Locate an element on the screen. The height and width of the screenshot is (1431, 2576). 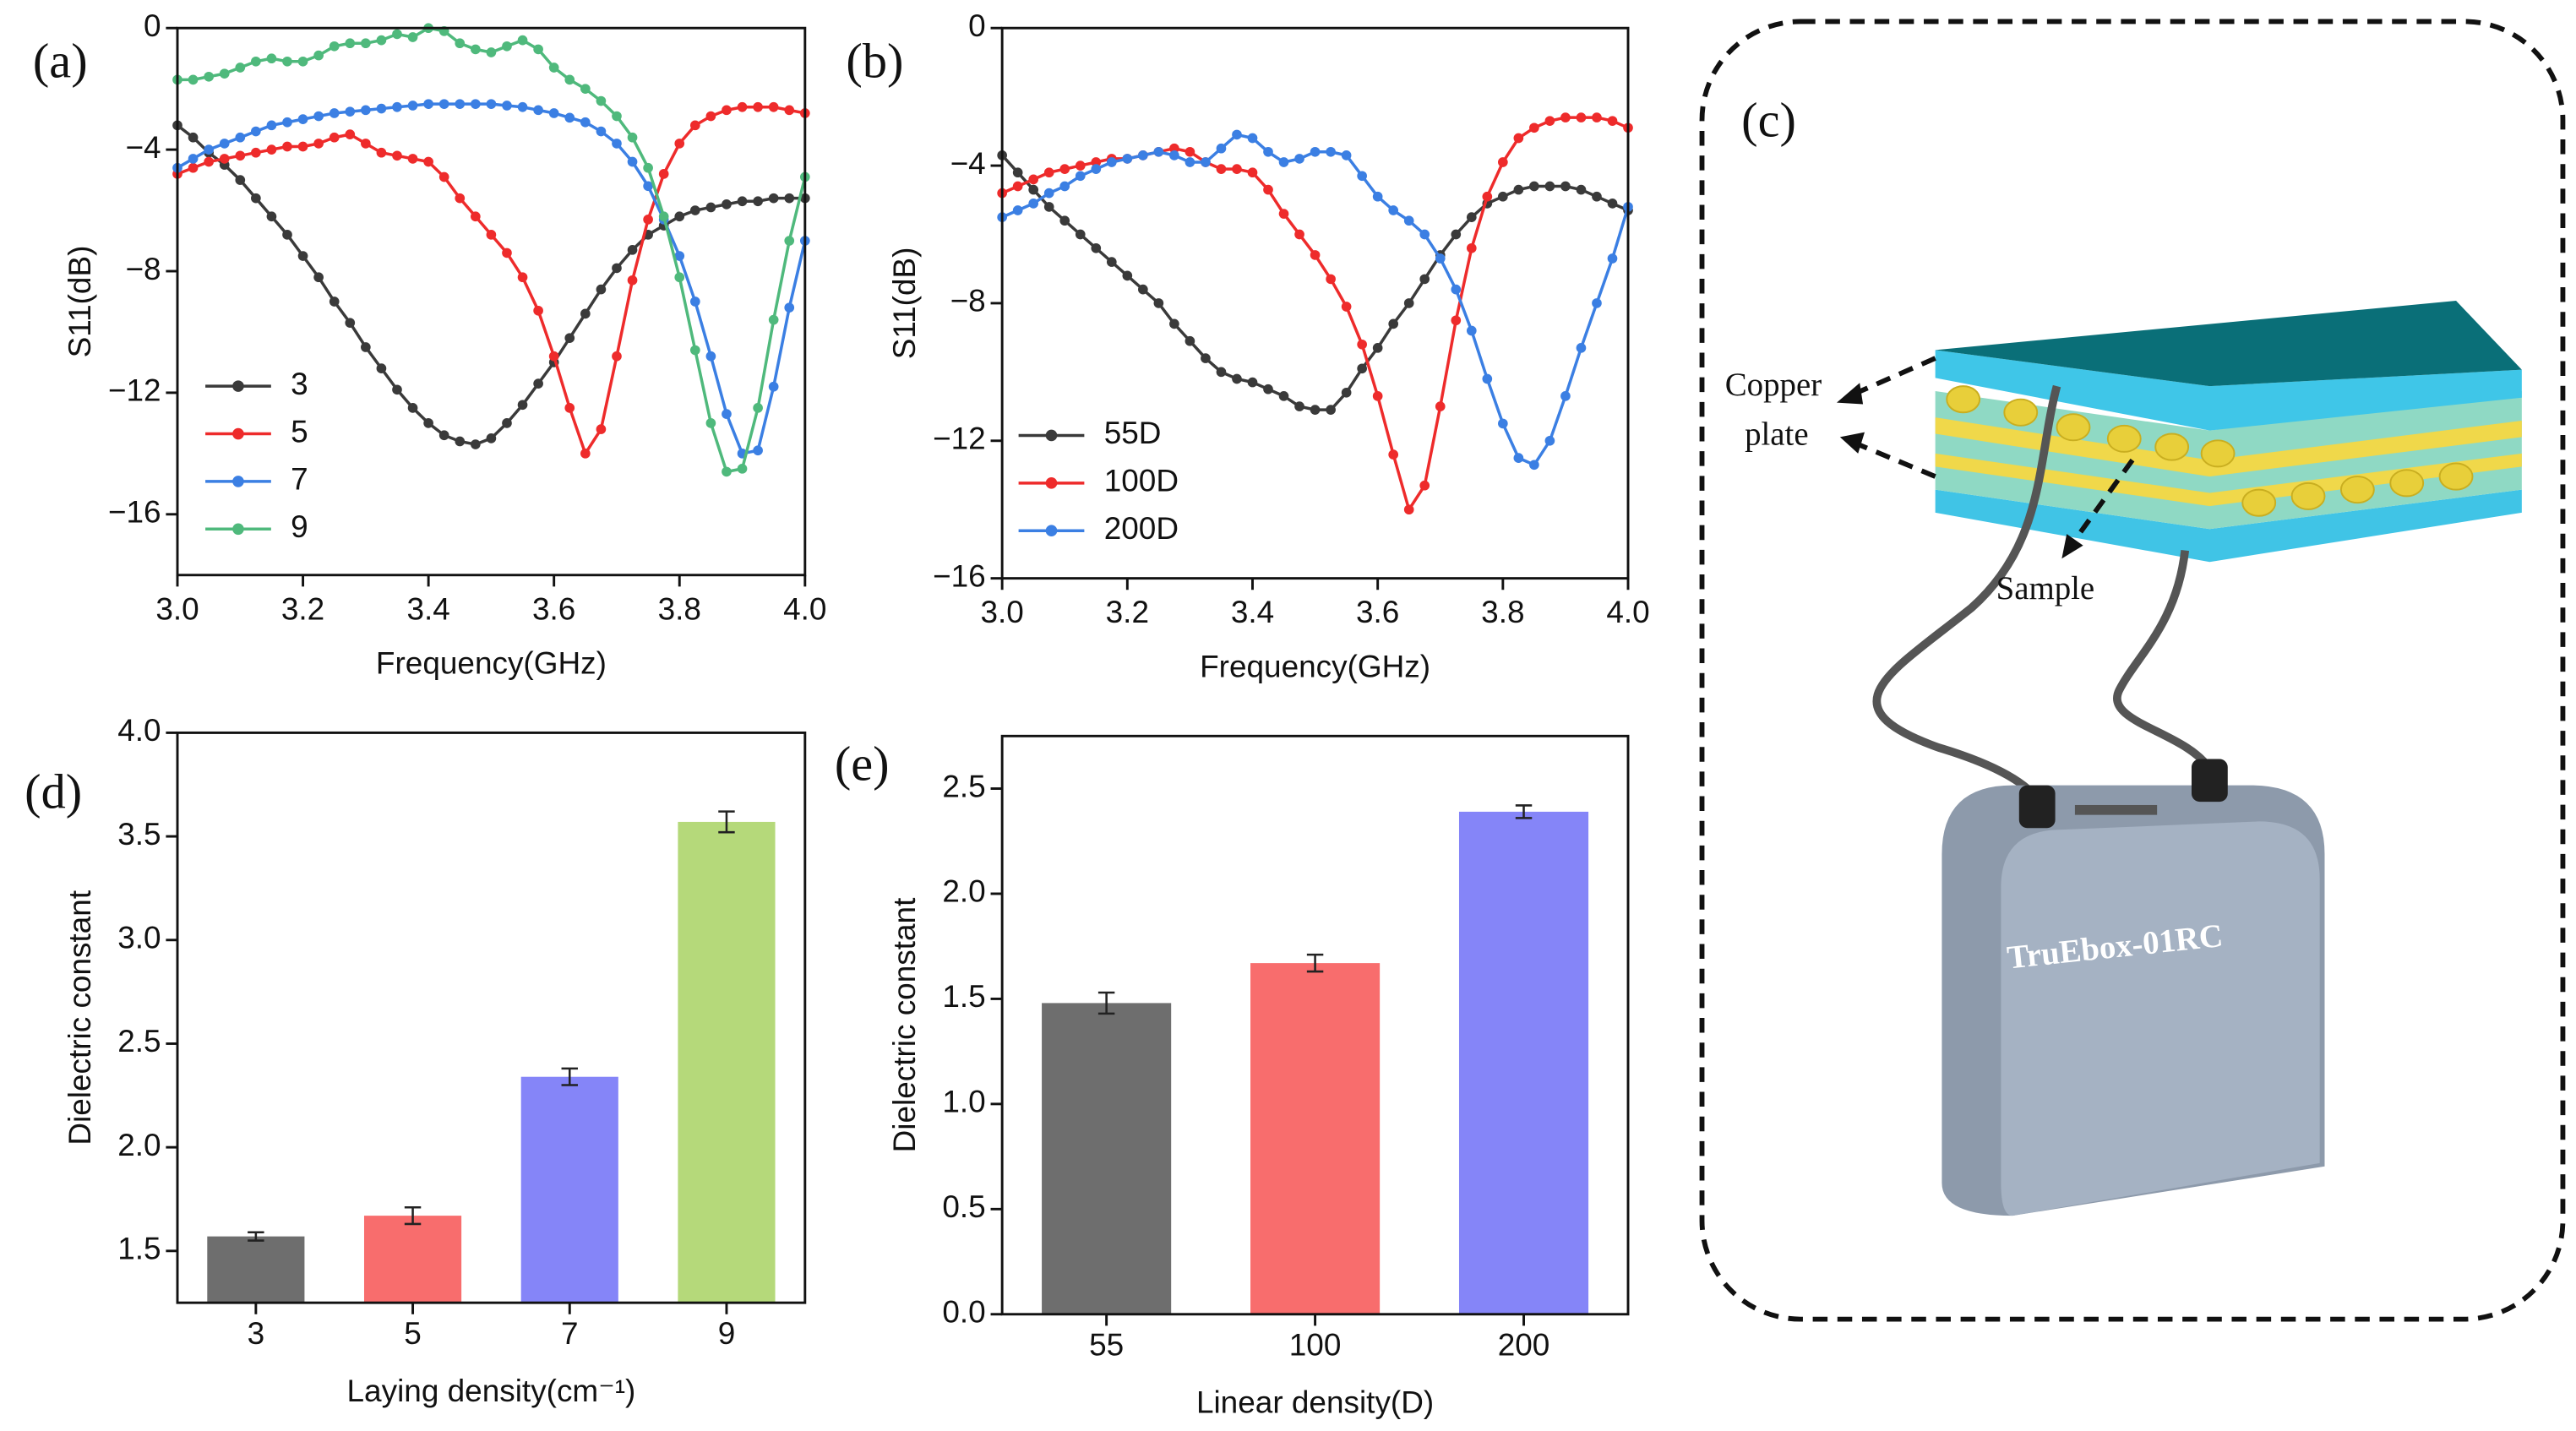
x-axis-label: Laying density(cm⁻¹) is located at coordinates (491, 1391).